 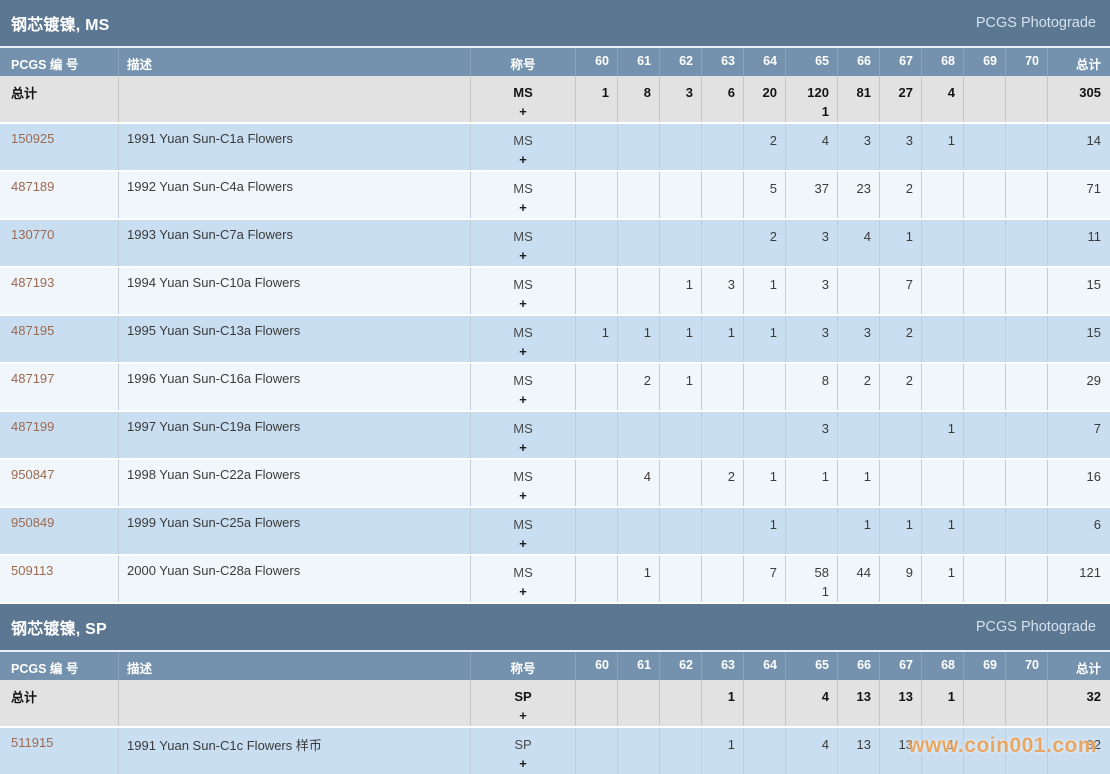 I want to click on pcgs-number-link: 509113, so click(x=32, y=570).